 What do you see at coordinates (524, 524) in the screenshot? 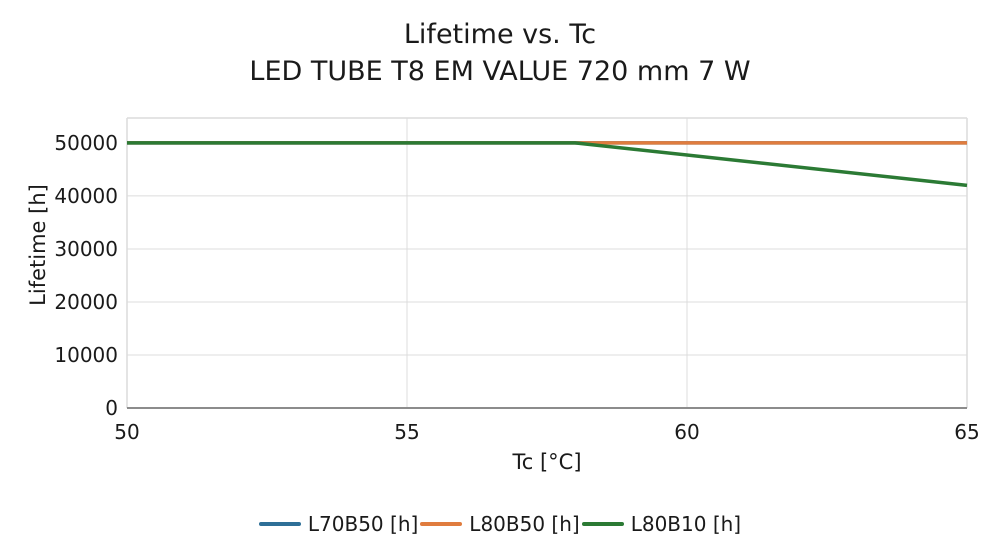
I see `legend-label-l80b50: L80B50 [h]` at bounding box center [524, 524].